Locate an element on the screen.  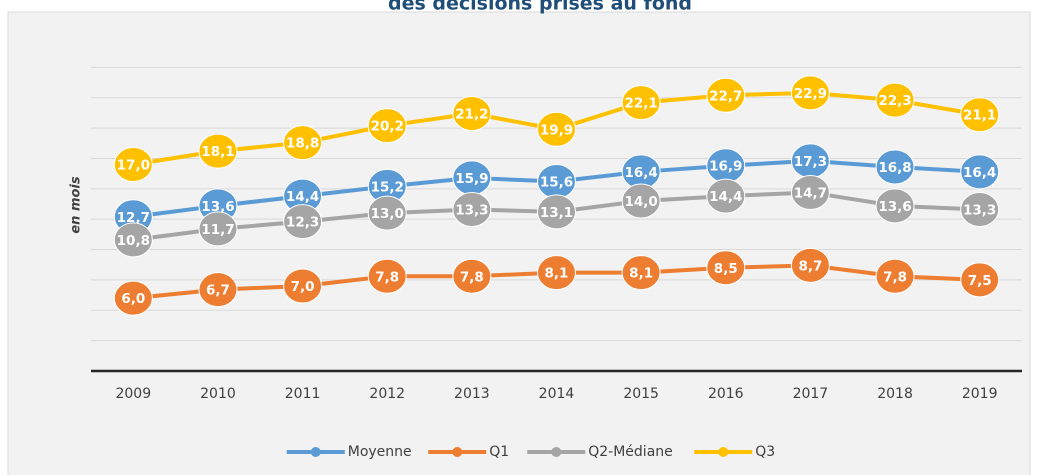
data-label: 17,3 is located at coordinates (810, 162).